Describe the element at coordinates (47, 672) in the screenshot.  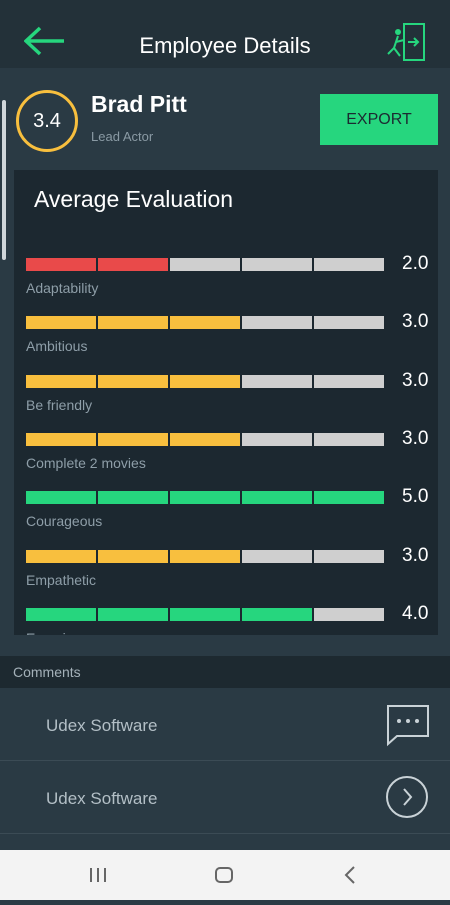
I see `comments-title: Comments` at that location.